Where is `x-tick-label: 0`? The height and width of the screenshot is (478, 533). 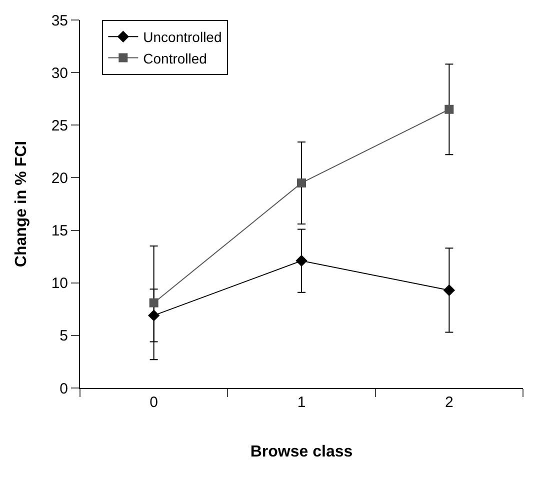
x-tick-label: 0 is located at coordinates (154, 402).